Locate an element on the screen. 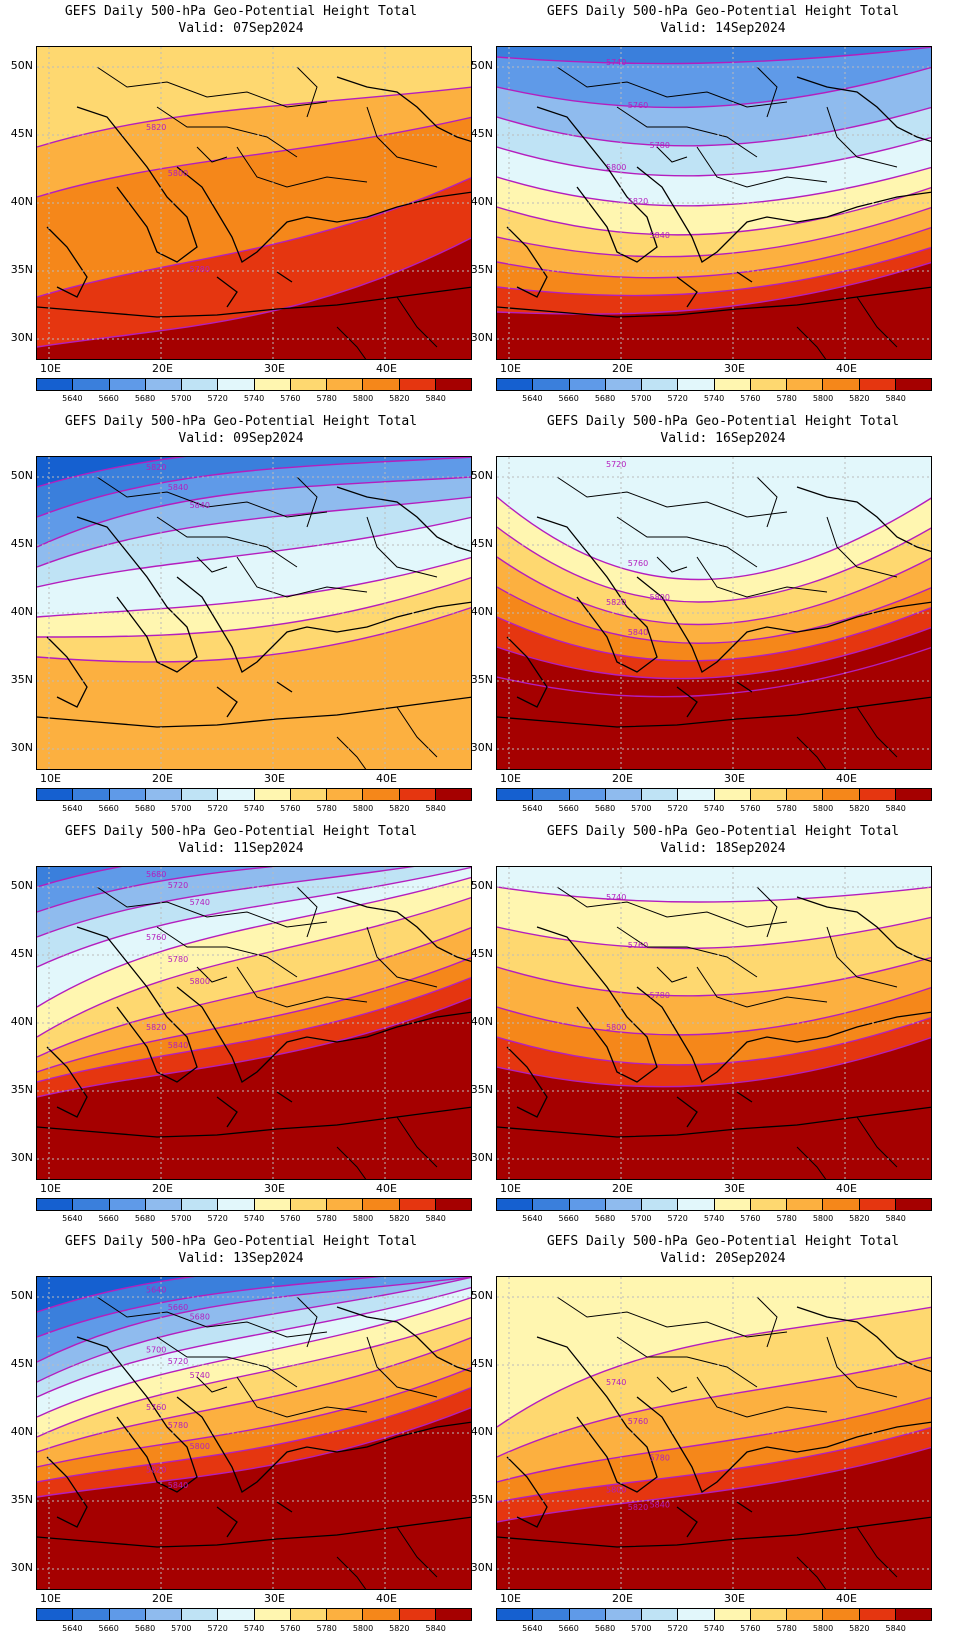 This screenshot has height=1640, width=964. longitude-label: 40E is located at coordinates (386, 778).